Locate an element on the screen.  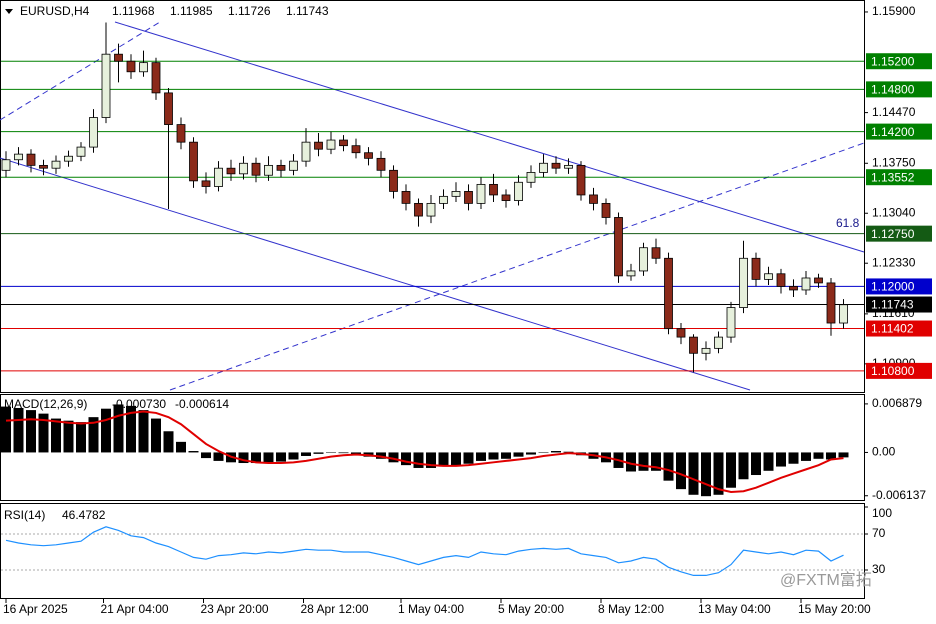
x-tick-label: 15 May 20:00 is located at coordinates (834, 609).